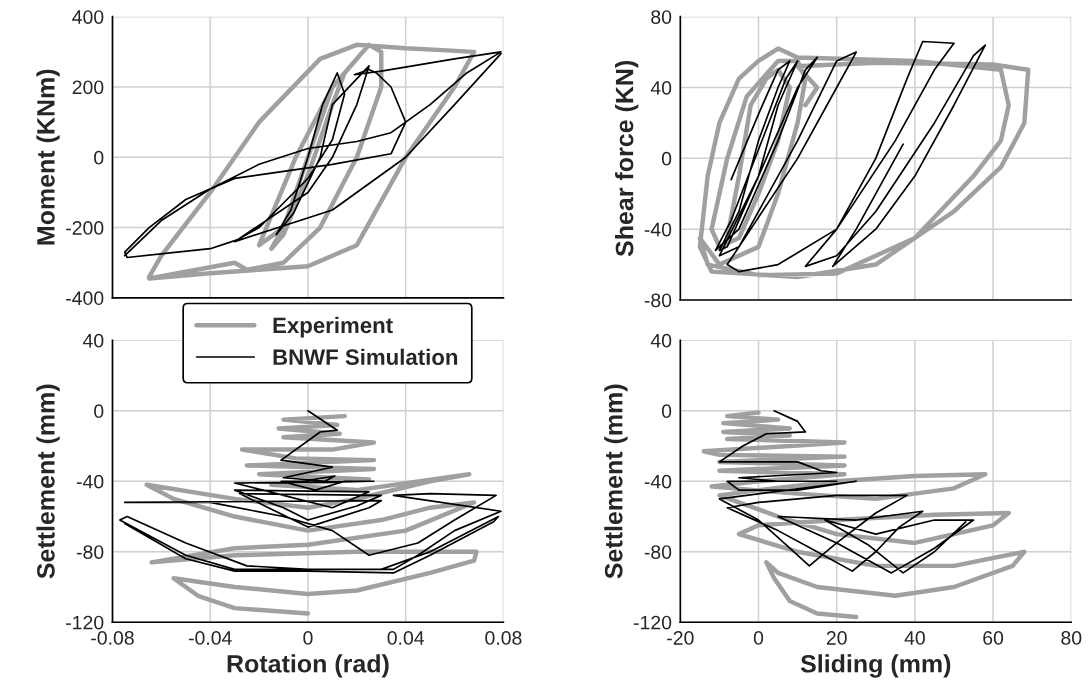 The height and width of the screenshot is (696, 1092). What do you see at coordinates (88, 87) in the screenshot?
I see `y-tick-label: 200` at bounding box center [88, 87].